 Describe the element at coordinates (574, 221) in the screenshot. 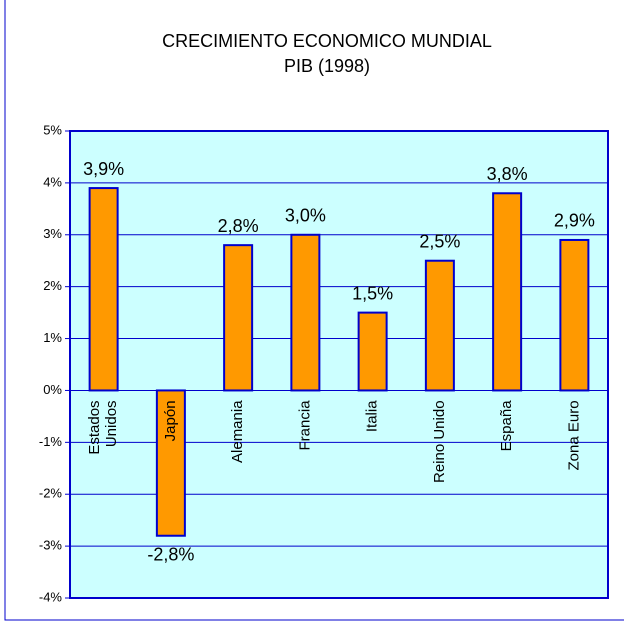

I see `value-label: 2,9%` at that location.